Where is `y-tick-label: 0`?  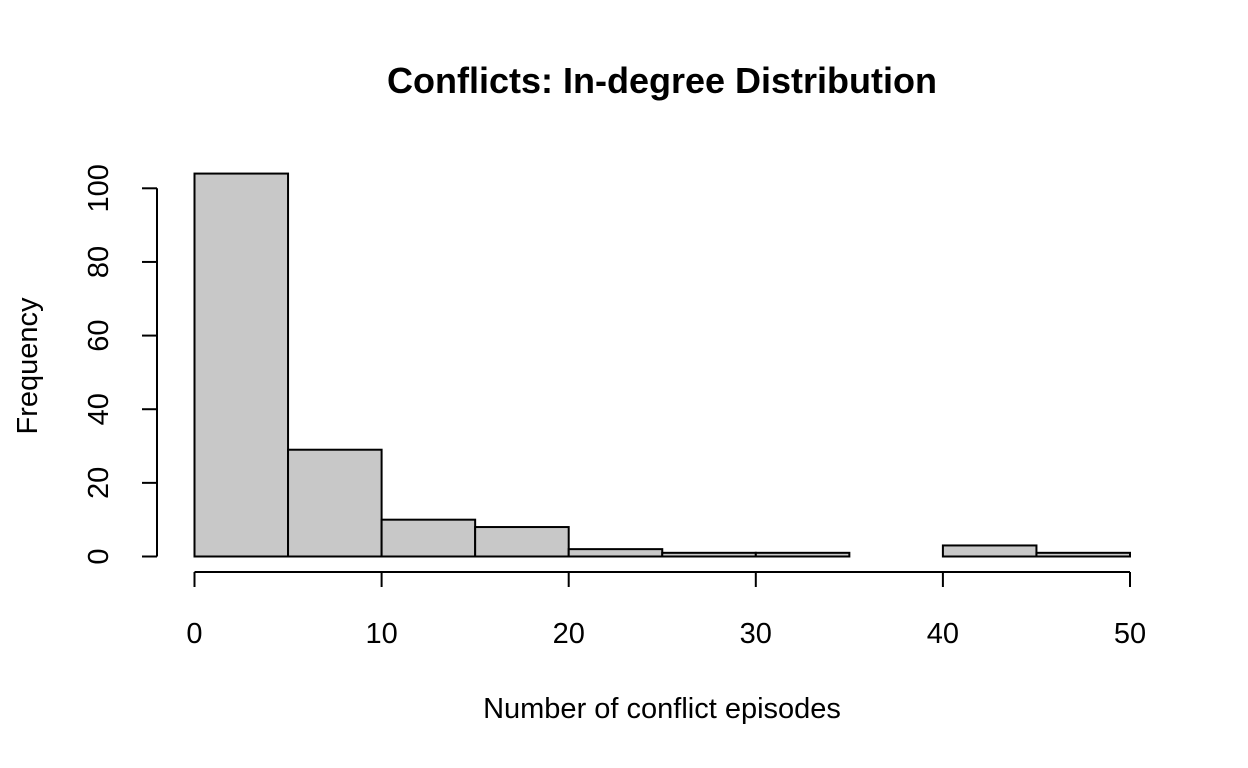 y-tick-label: 0 is located at coordinates (99, 556).